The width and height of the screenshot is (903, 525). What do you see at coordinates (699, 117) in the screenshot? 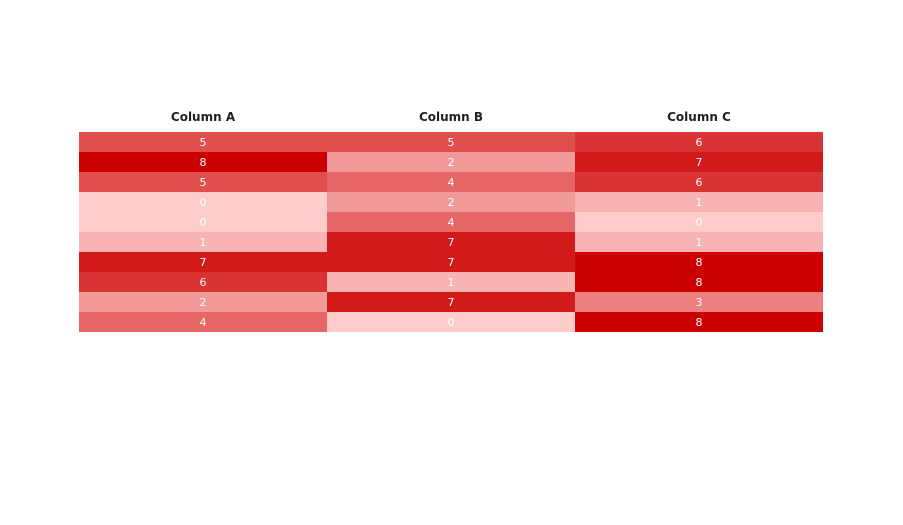
I see `column-header-c: Column C` at bounding box center [699, 117].